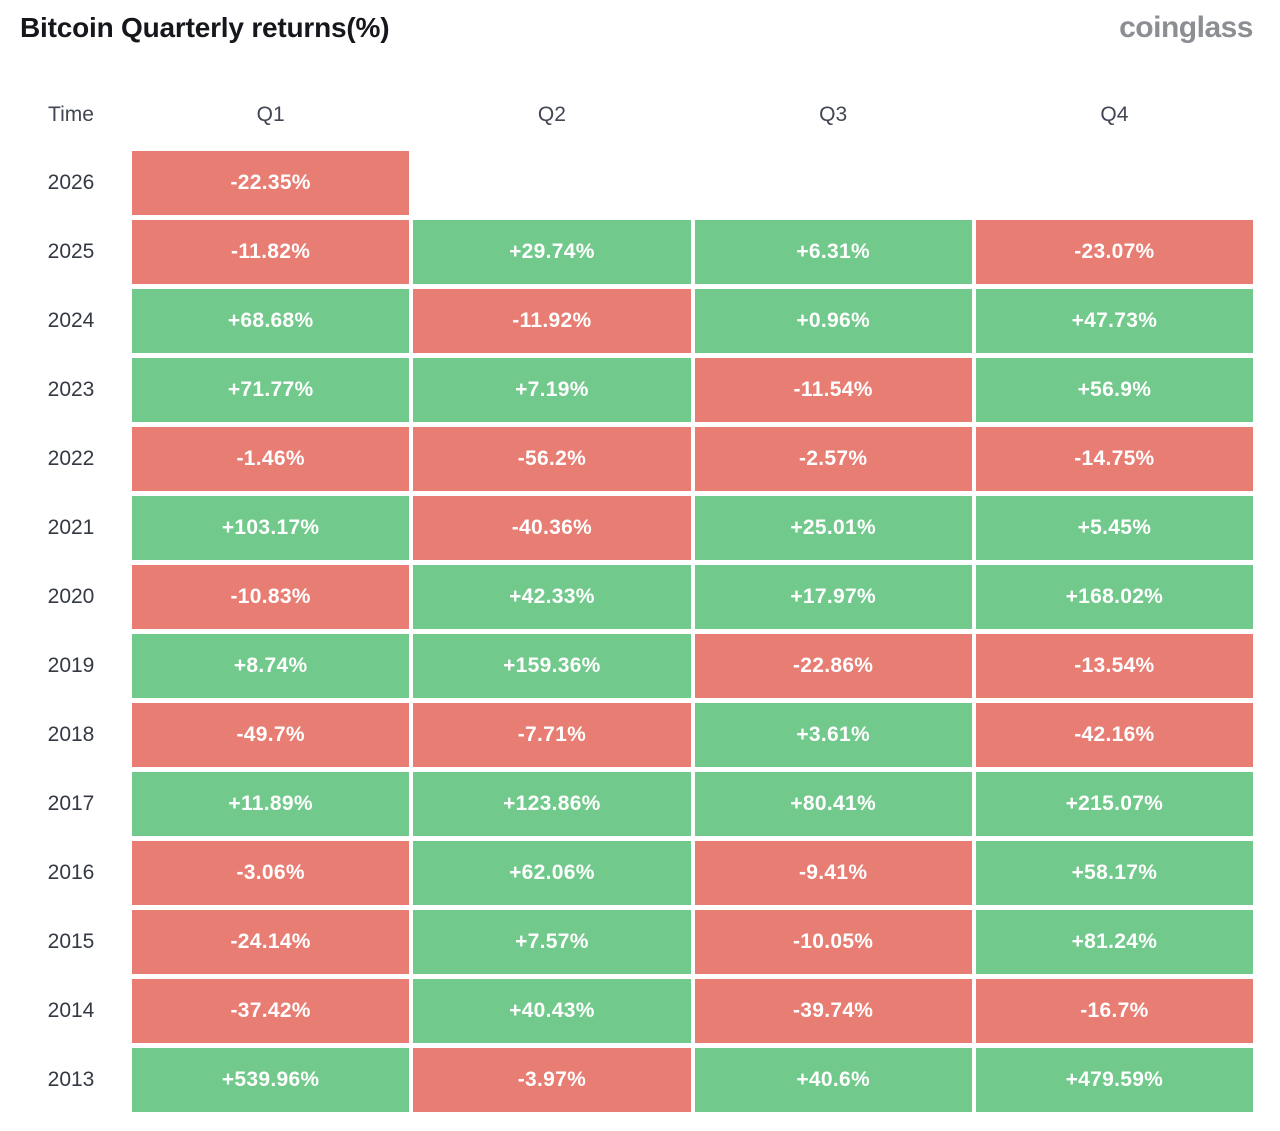 The height and width of the screenshot is (1131, 1280). What do you see at coordinates (71, 734) in the screenshot?
I see `year-label: 2018` at bounding box center [71, 734].